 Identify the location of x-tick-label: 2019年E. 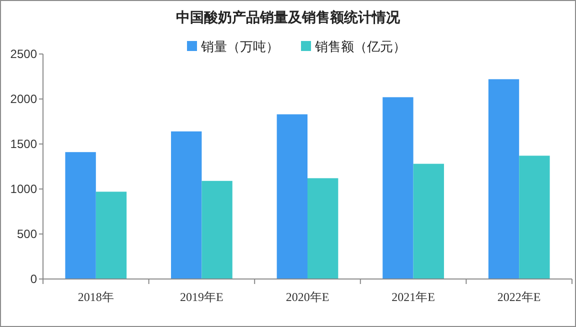
(202, 297).